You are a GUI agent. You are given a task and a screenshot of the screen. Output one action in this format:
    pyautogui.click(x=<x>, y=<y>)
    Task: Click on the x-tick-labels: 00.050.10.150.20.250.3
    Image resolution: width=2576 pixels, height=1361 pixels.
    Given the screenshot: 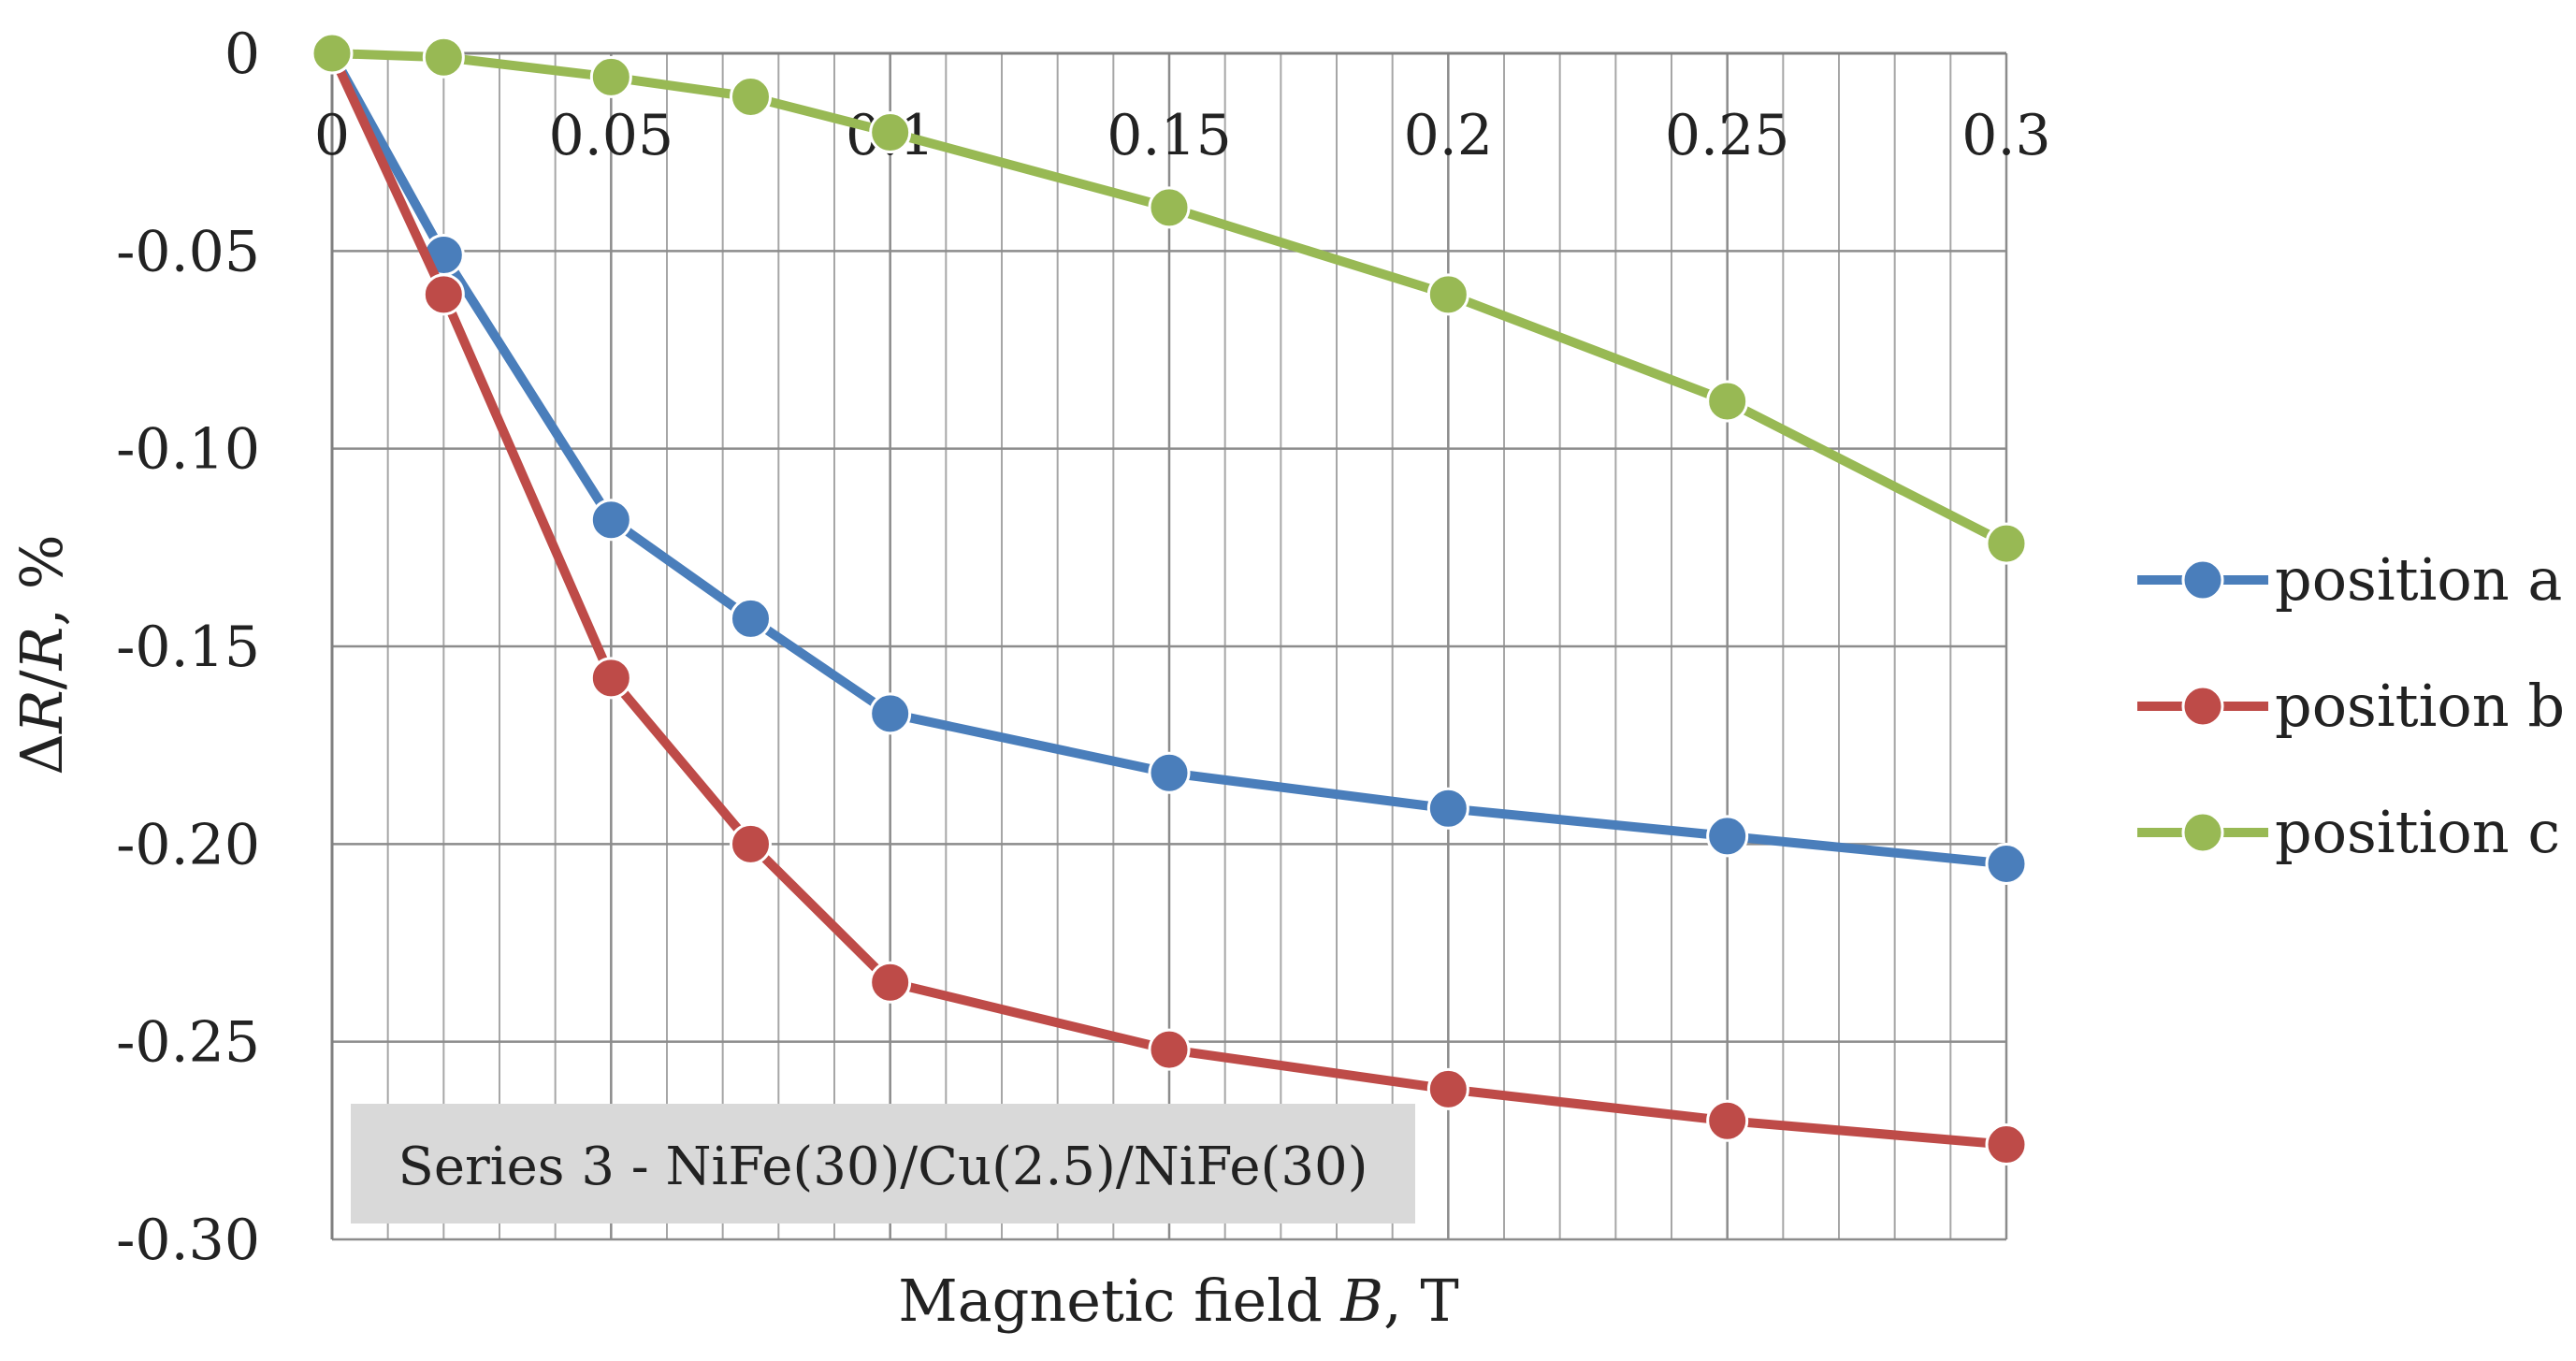 What is the action you would take?
    pyautogui.click(x=1183, y=135)
    